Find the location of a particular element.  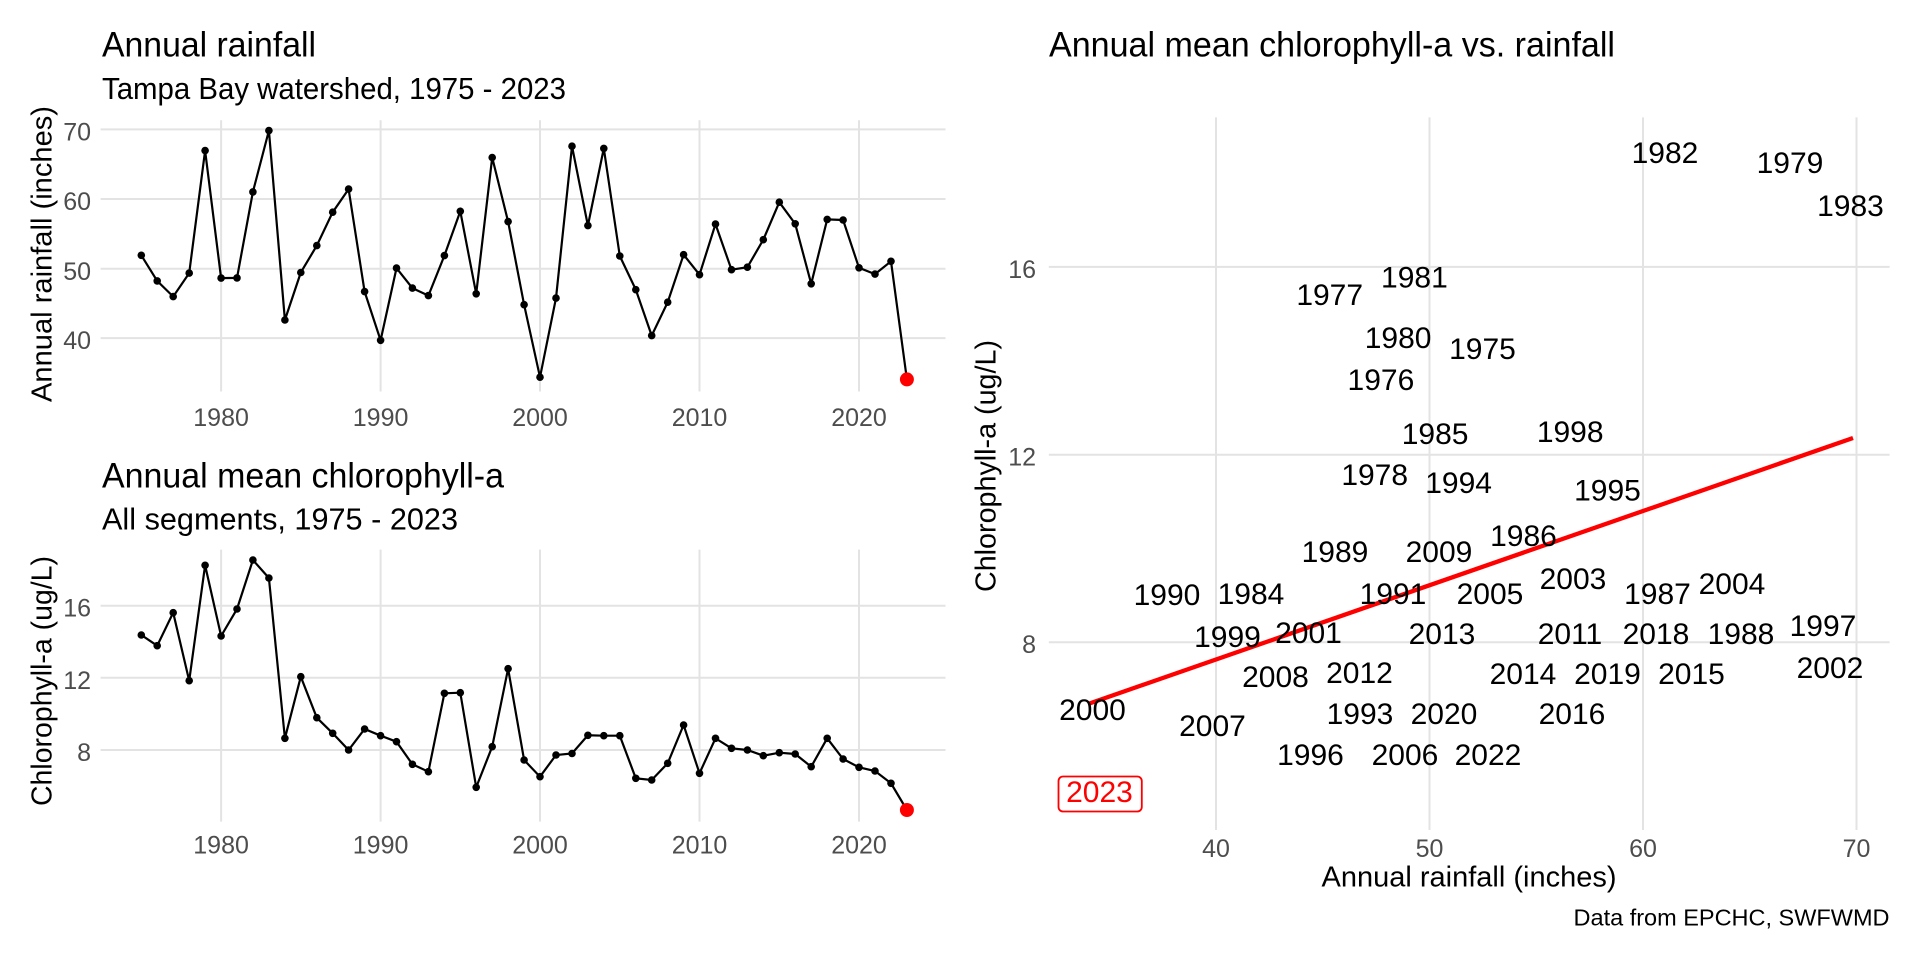

svg-text: 2015 is located at coordinates (1691, 674).